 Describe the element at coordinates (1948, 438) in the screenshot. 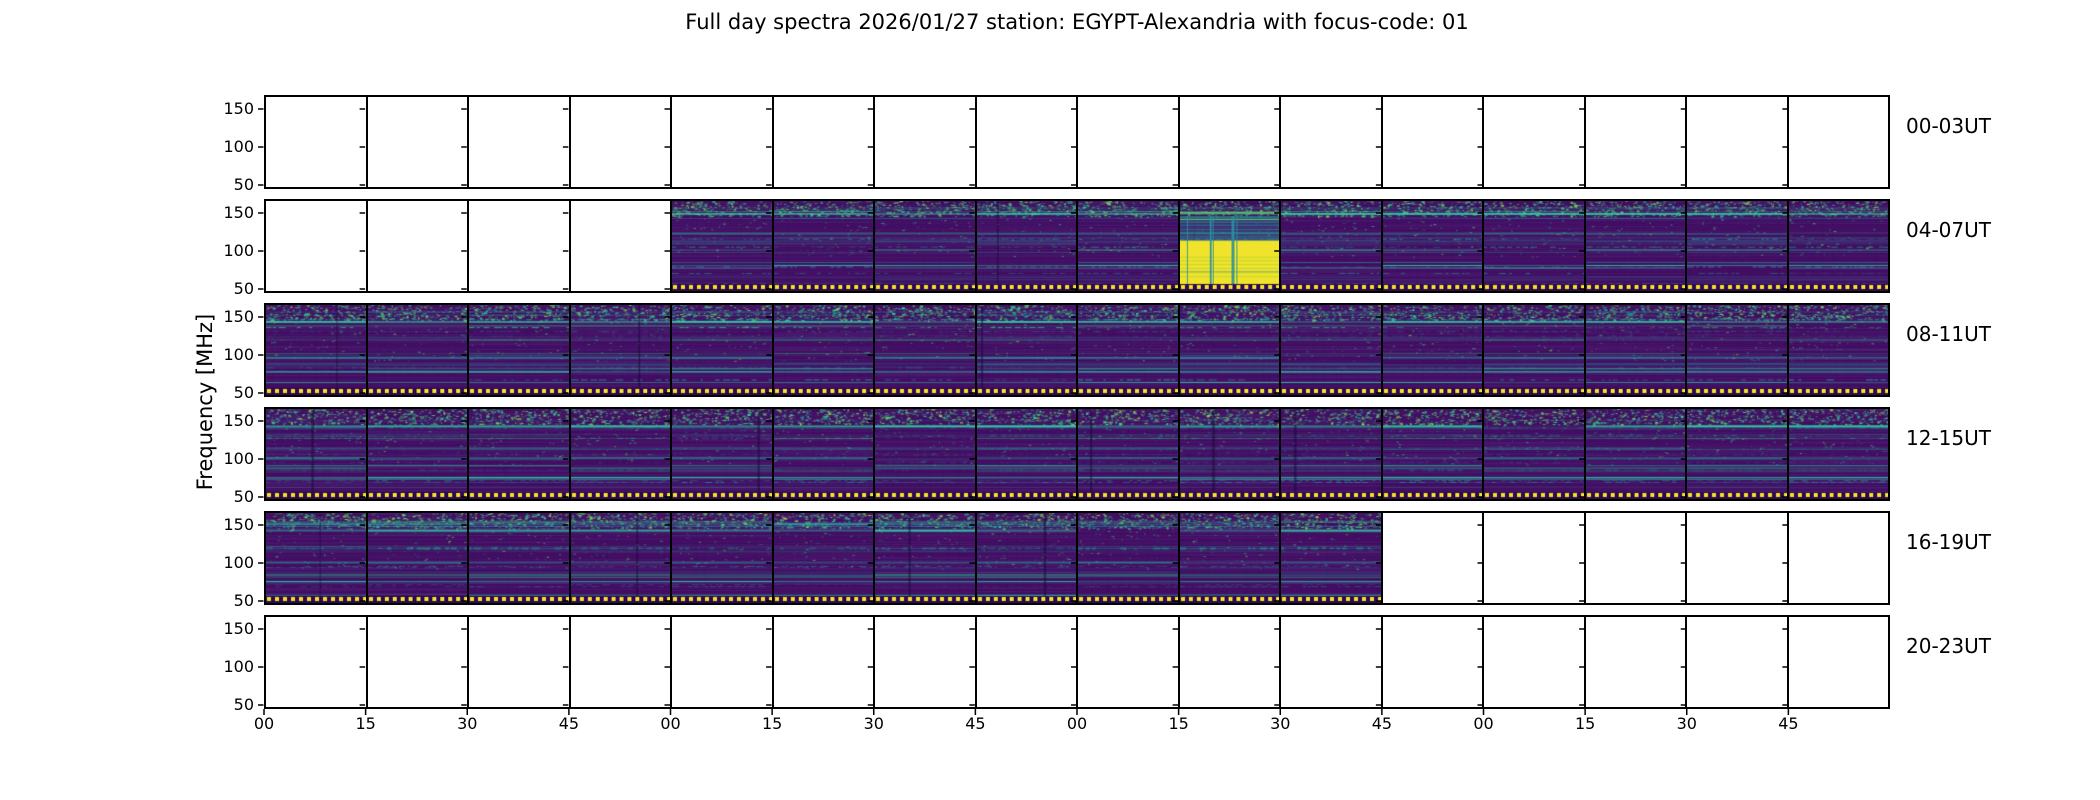

I see `row-time-label: 12-15UT` at that location.